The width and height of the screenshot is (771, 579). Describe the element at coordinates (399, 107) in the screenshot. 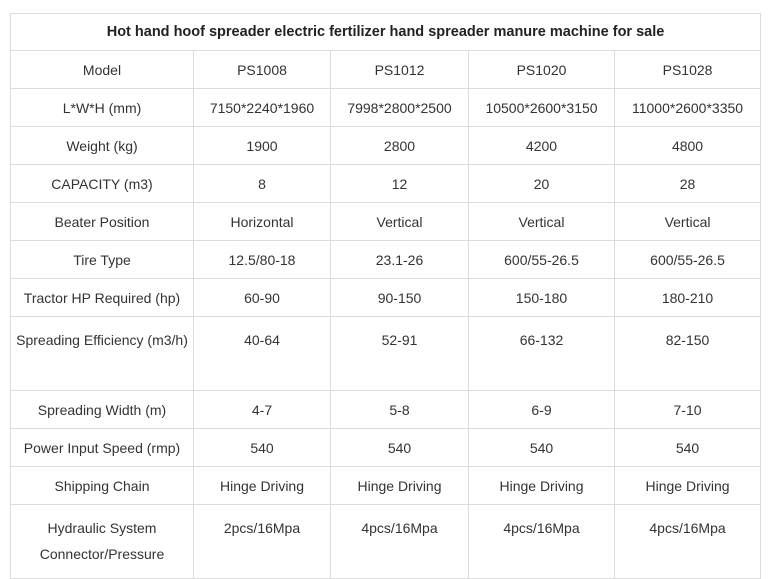

I see `table-cell: 7998*2800*2500` at that location.